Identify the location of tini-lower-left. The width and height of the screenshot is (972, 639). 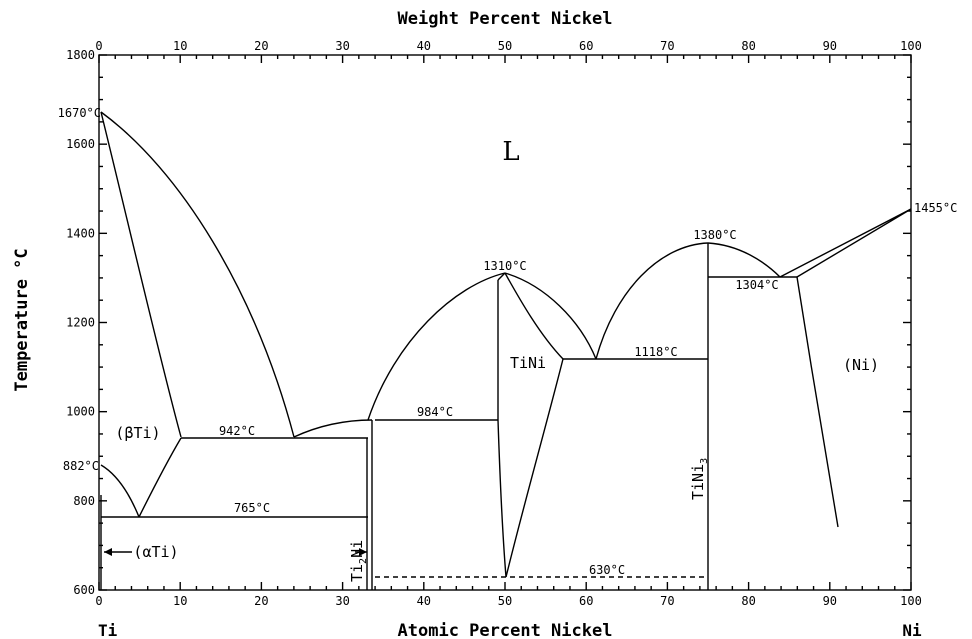
(502, 498).